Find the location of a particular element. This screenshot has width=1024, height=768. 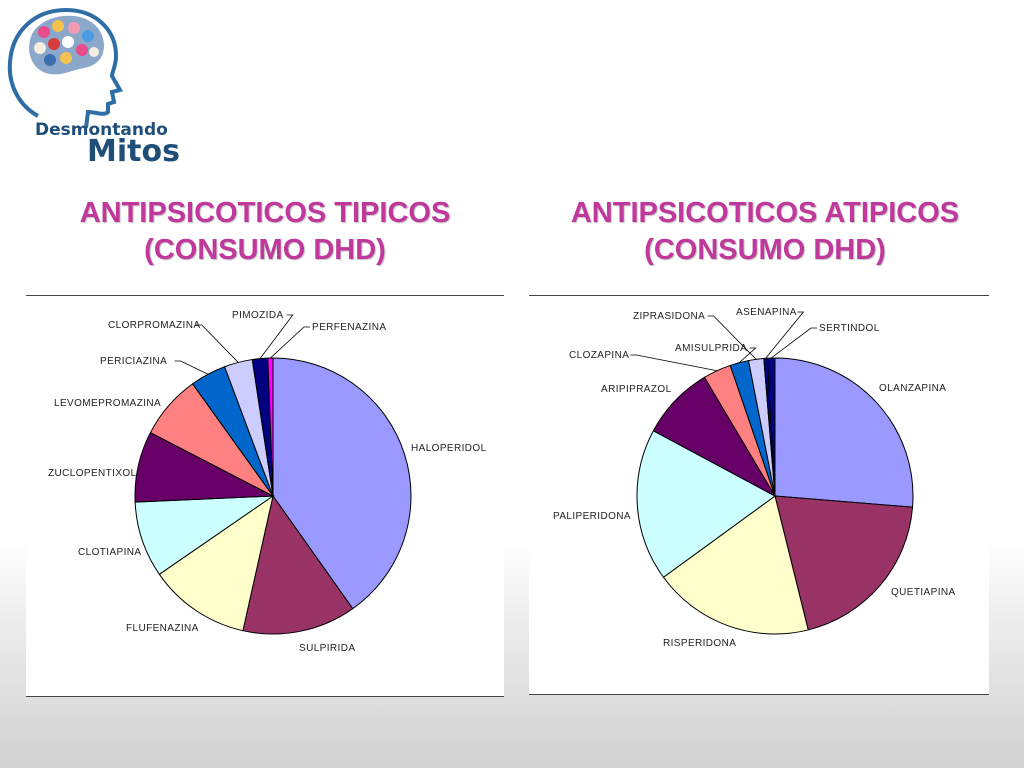

slice-label-clotiapina: CLOTIAPINA is located at coordinates (109, 552).